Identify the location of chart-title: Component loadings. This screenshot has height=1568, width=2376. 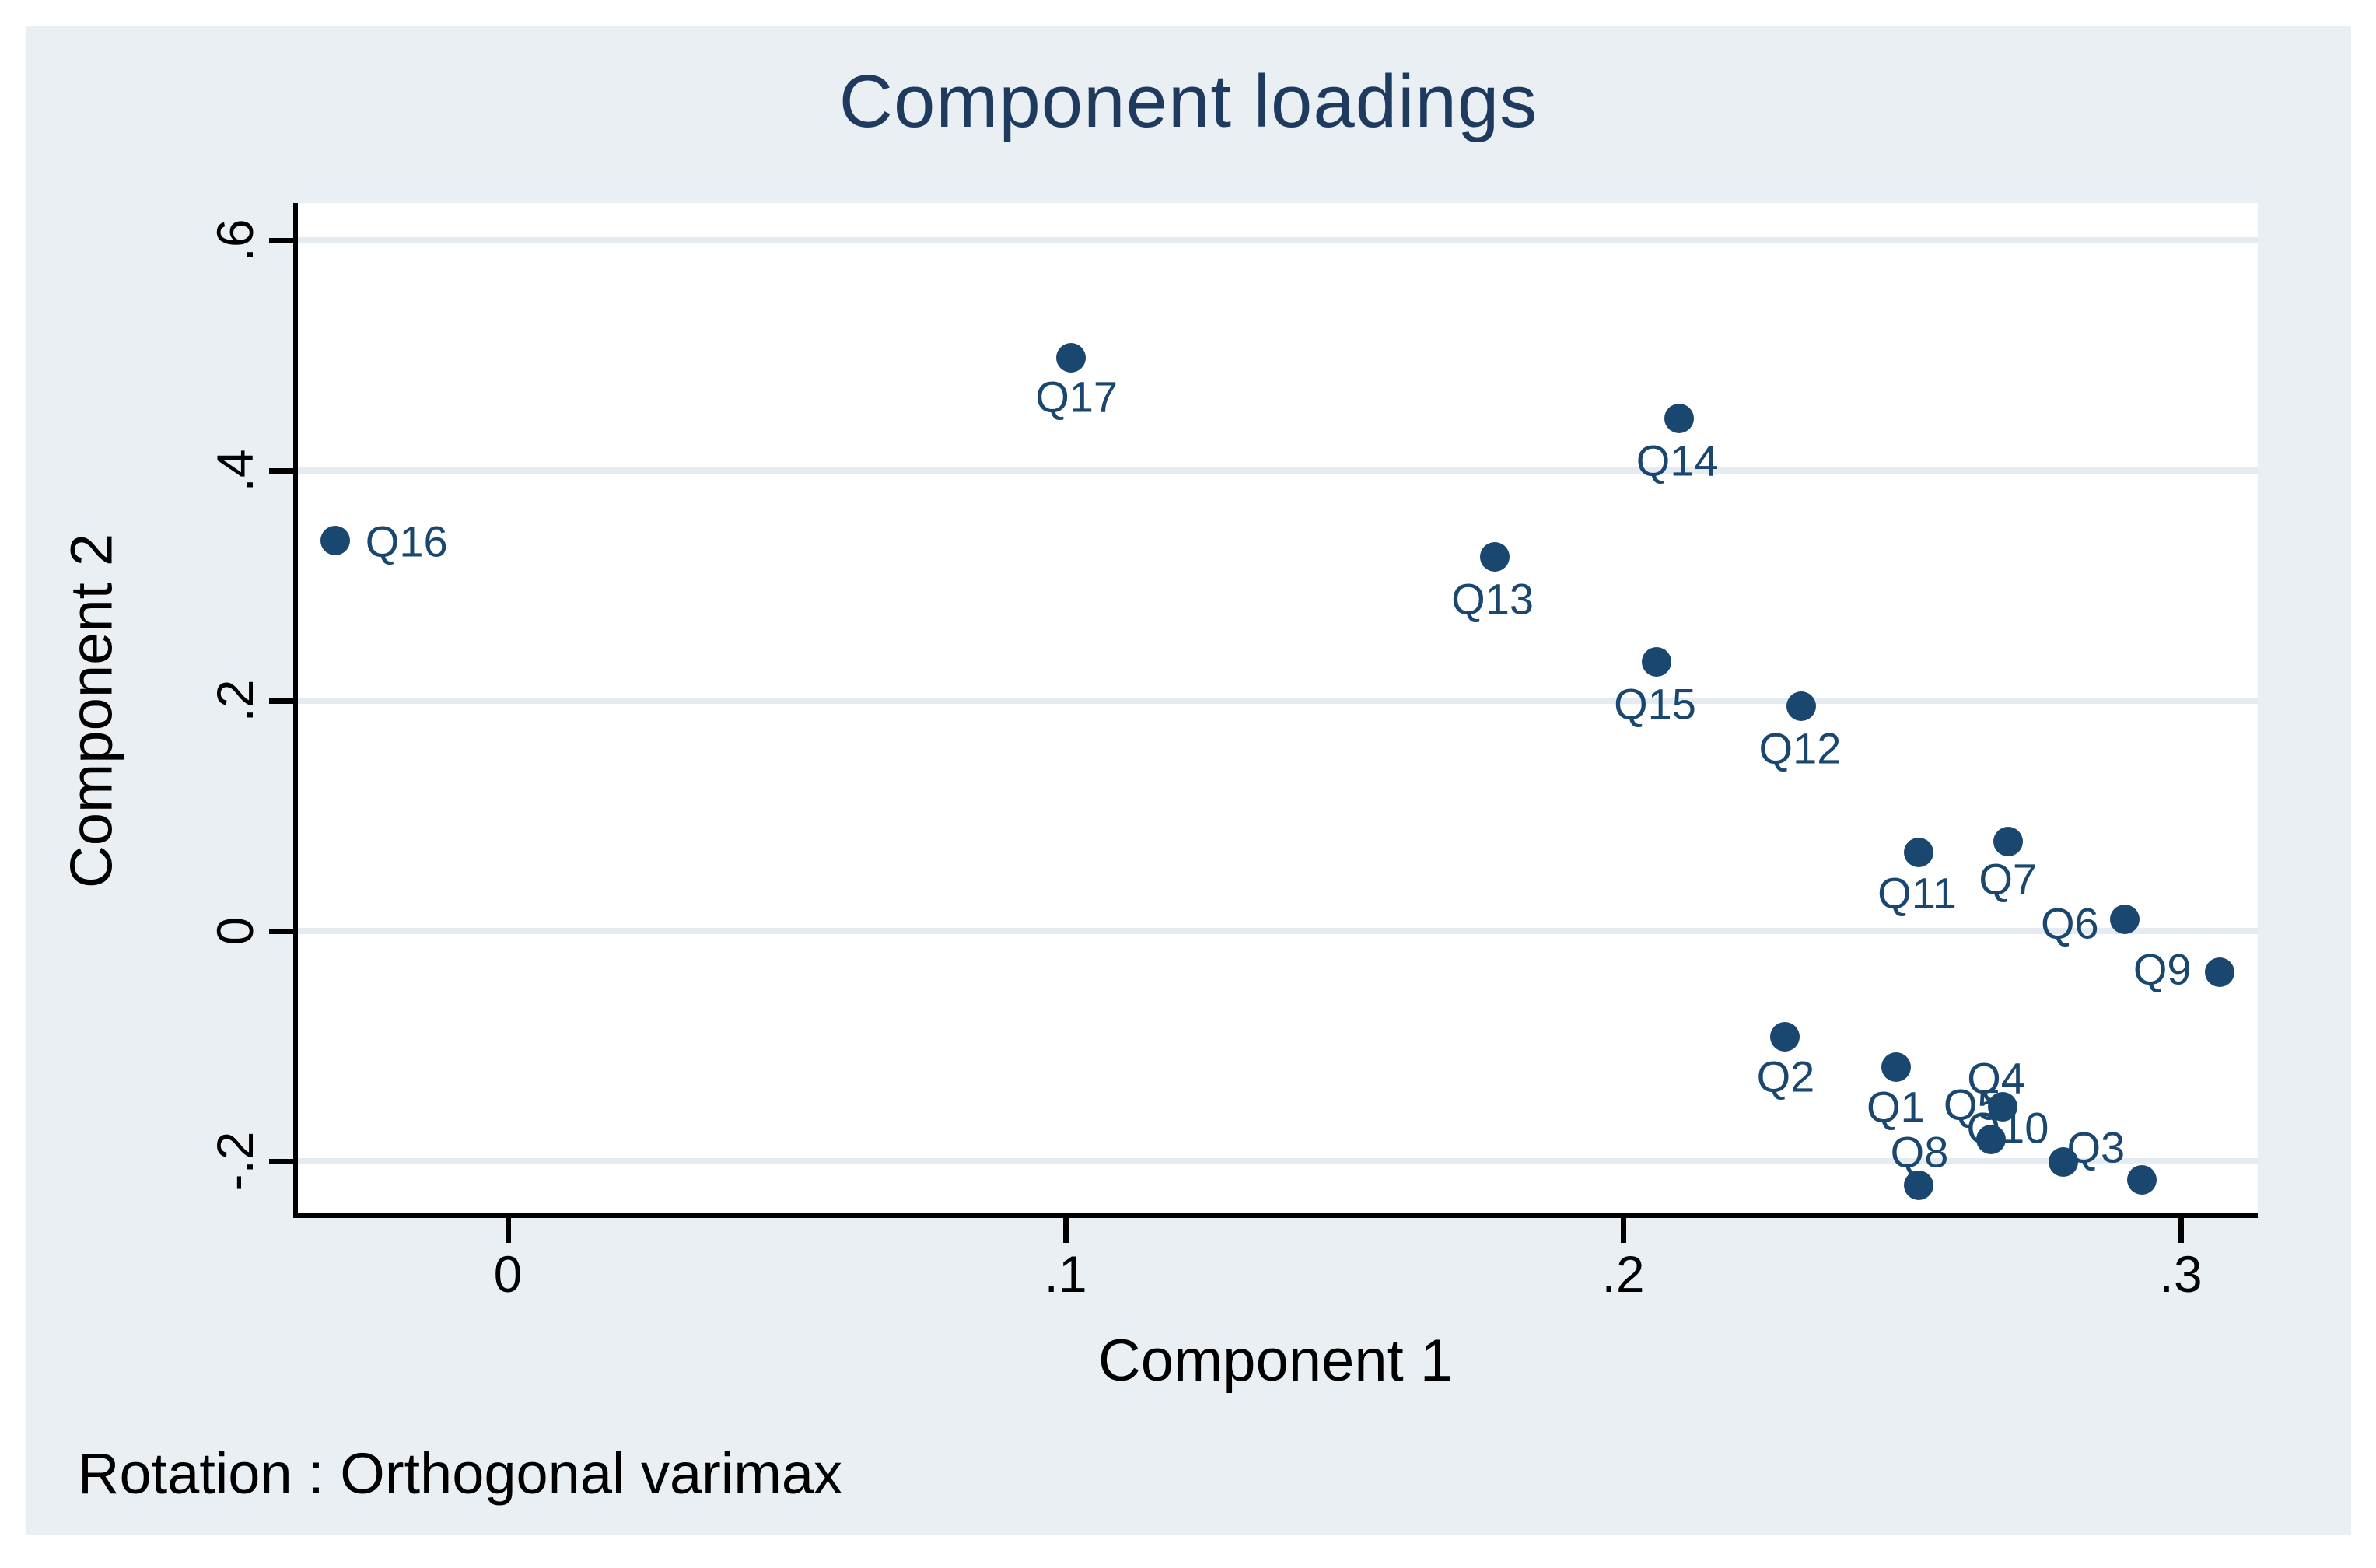
(1188, 101).